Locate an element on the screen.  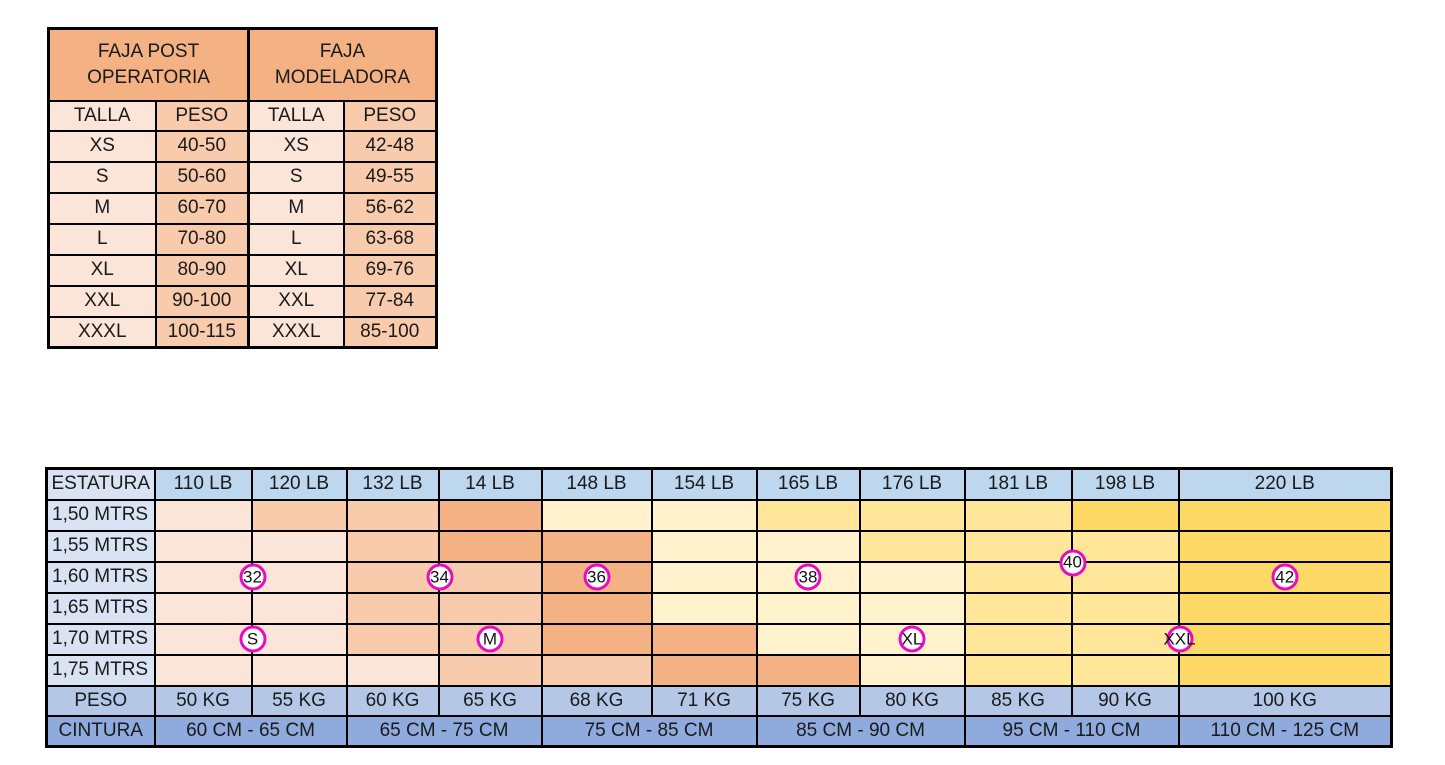
size-table-row-xxxl: XXXL 100-115 XXXL 85-100 is located at coordinates (242, 332).